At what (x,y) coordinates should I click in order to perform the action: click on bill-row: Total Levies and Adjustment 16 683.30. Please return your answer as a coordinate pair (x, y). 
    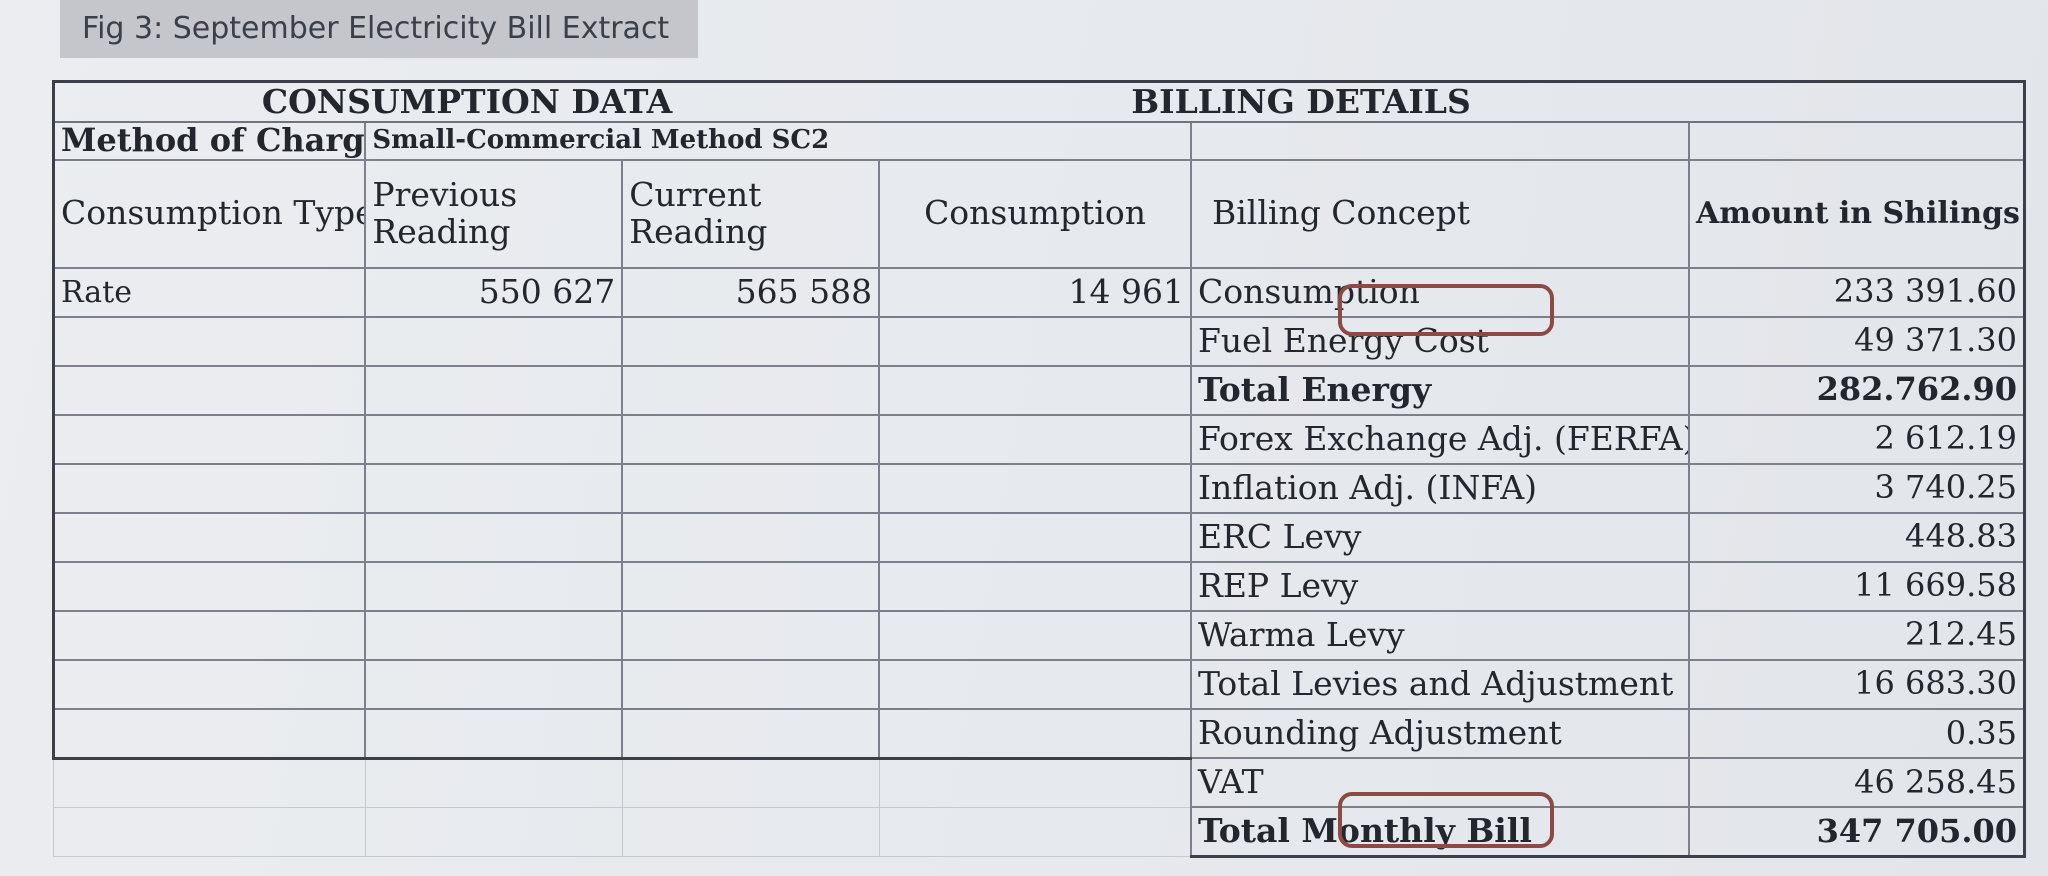
    Looking at the image, I should click on (1039, 684).